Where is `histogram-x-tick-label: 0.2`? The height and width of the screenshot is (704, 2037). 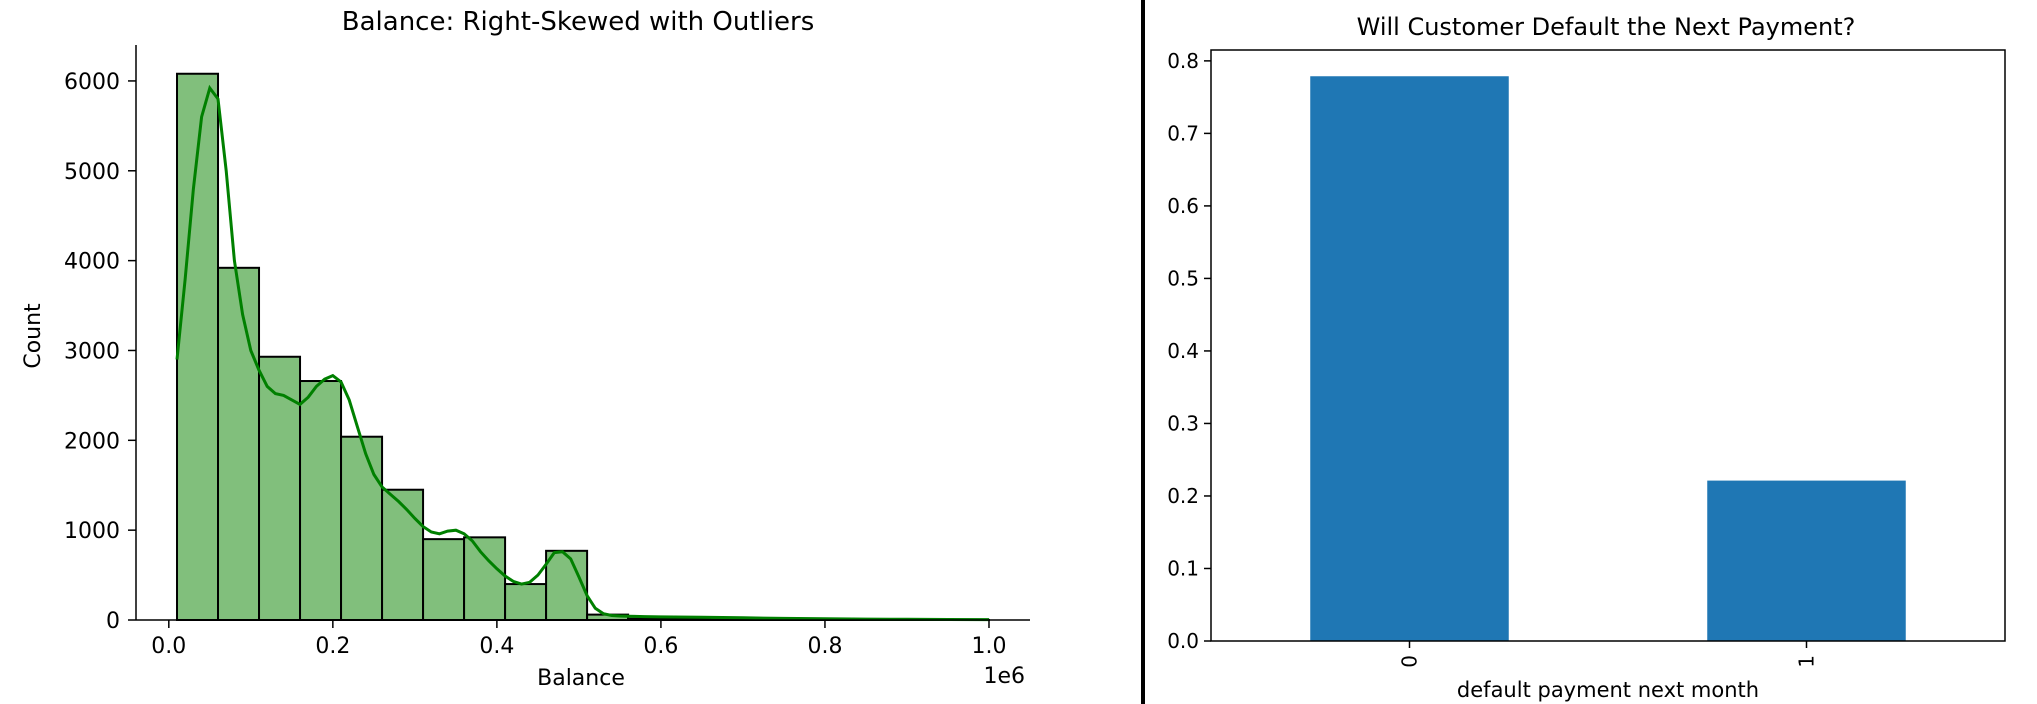
histogram-x-tick-label: 0.2 is located at coordinates (332, 646).